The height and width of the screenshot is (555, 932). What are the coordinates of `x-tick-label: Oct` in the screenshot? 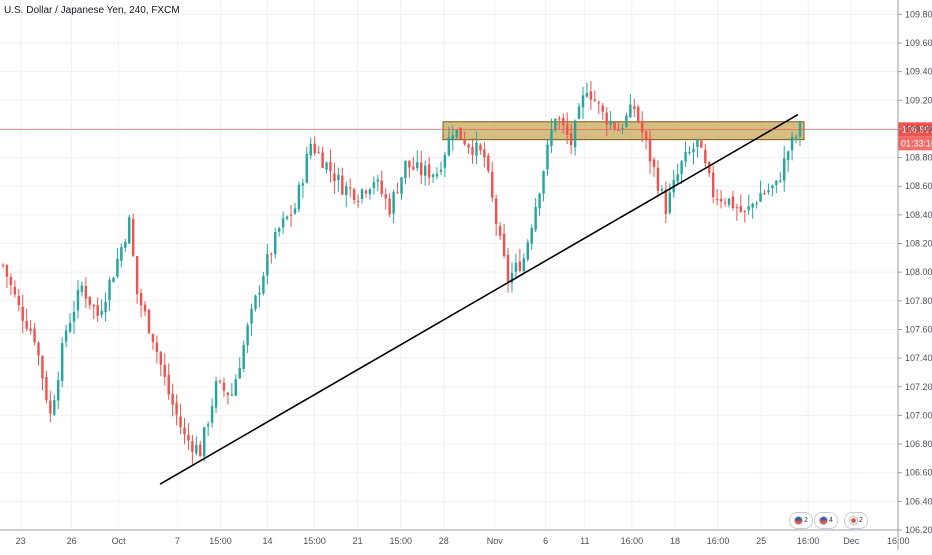 It's located at (119, 541).